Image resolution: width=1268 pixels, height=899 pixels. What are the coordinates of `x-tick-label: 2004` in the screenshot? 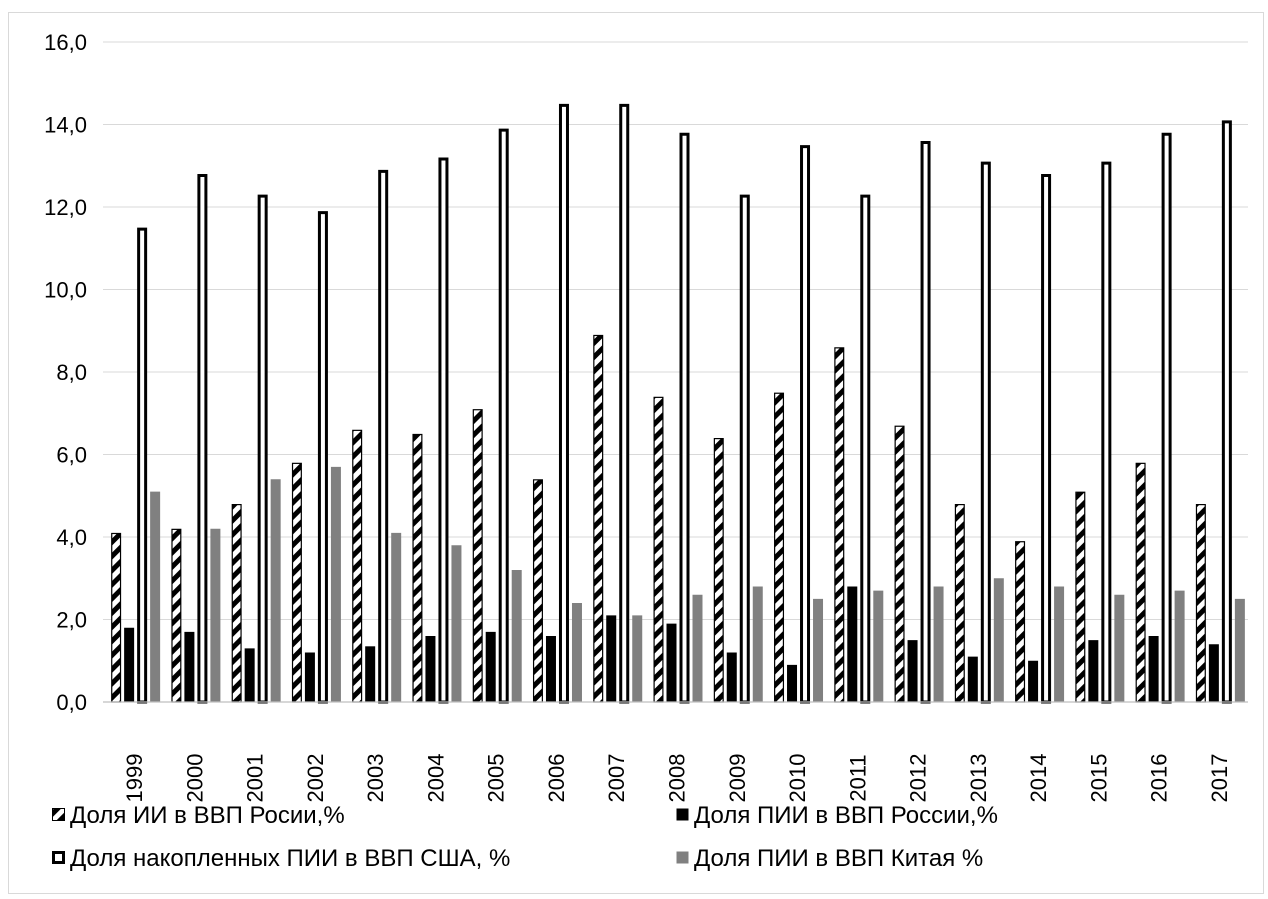 It's located at (435, 778).